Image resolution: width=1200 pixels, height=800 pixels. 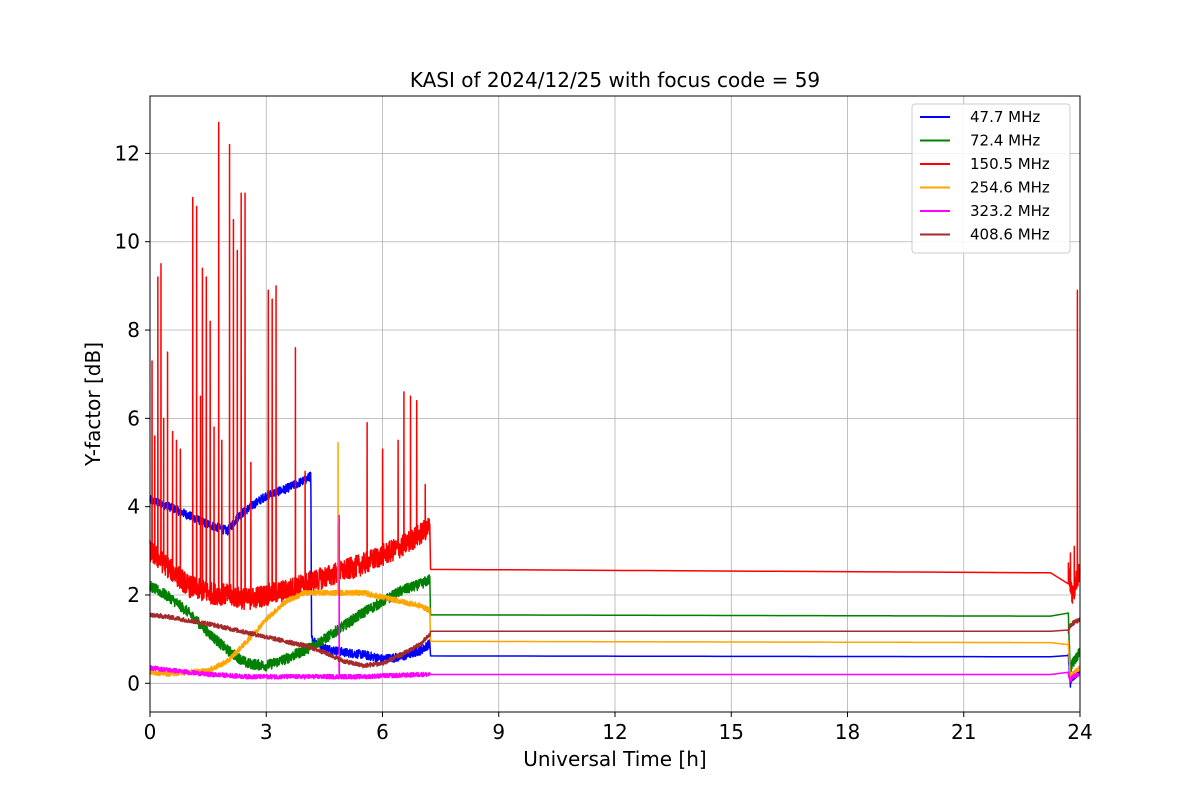 I want to click on legend-label: 72.4 MHz, so click(x=1005, y=141).